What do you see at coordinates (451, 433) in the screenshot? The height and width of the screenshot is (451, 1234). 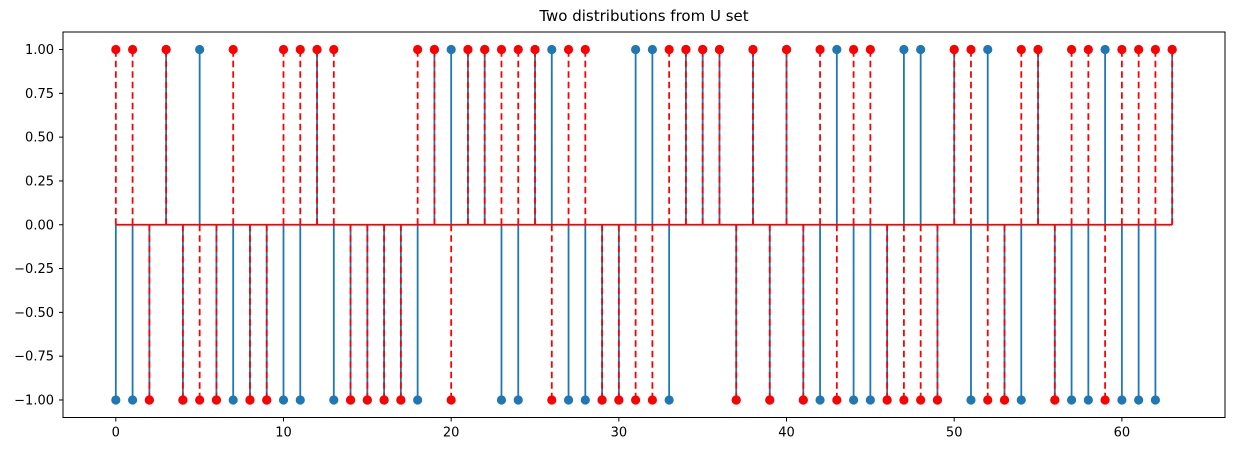 I see `x-tick-label: 20` at bounding box center [451, 433].